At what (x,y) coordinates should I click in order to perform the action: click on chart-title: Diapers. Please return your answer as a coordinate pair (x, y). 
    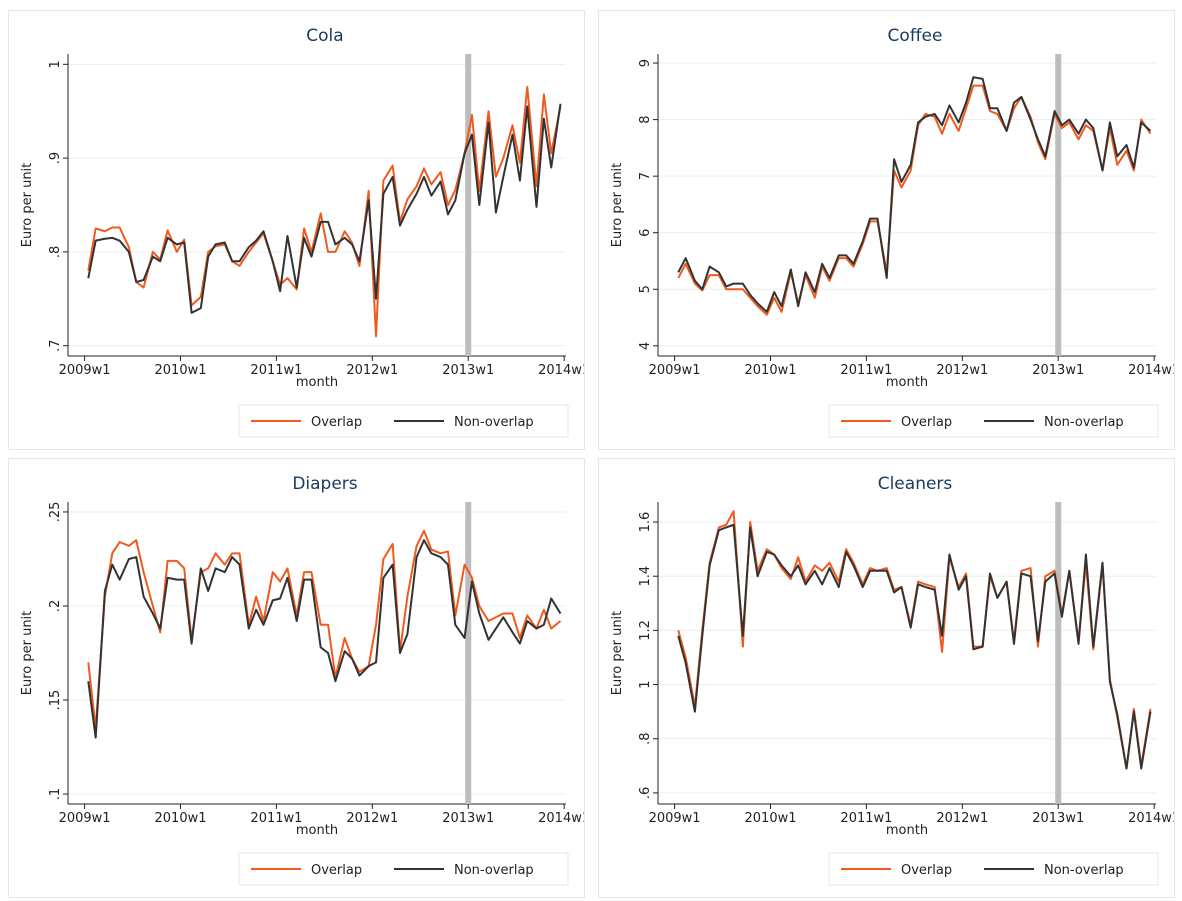
    Looking at the image, I should click on (324, 484).